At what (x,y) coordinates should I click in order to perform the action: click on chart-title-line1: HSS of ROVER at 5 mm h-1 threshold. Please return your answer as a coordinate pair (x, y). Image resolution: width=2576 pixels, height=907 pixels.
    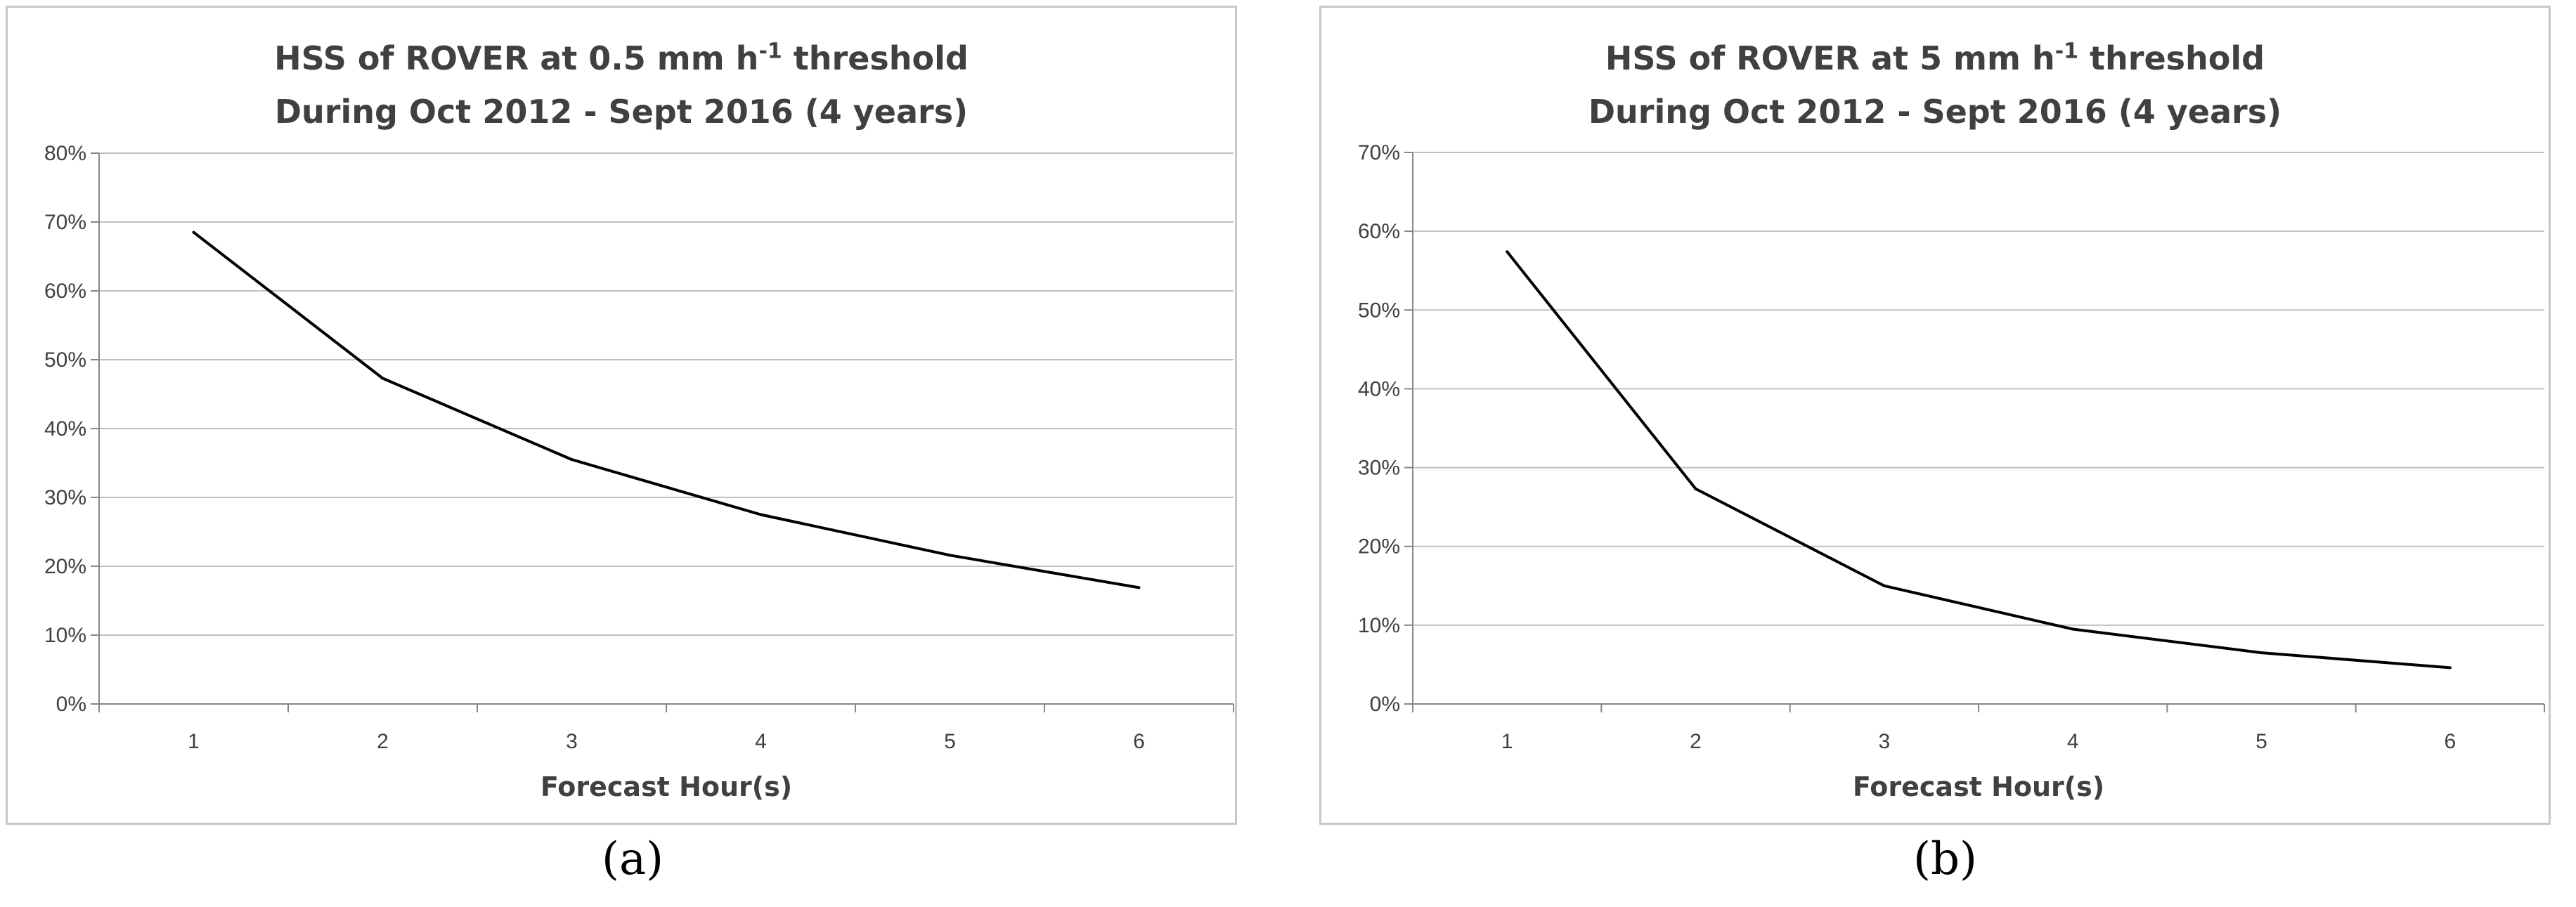
    Looking at the image, I should click on (1935, 59).